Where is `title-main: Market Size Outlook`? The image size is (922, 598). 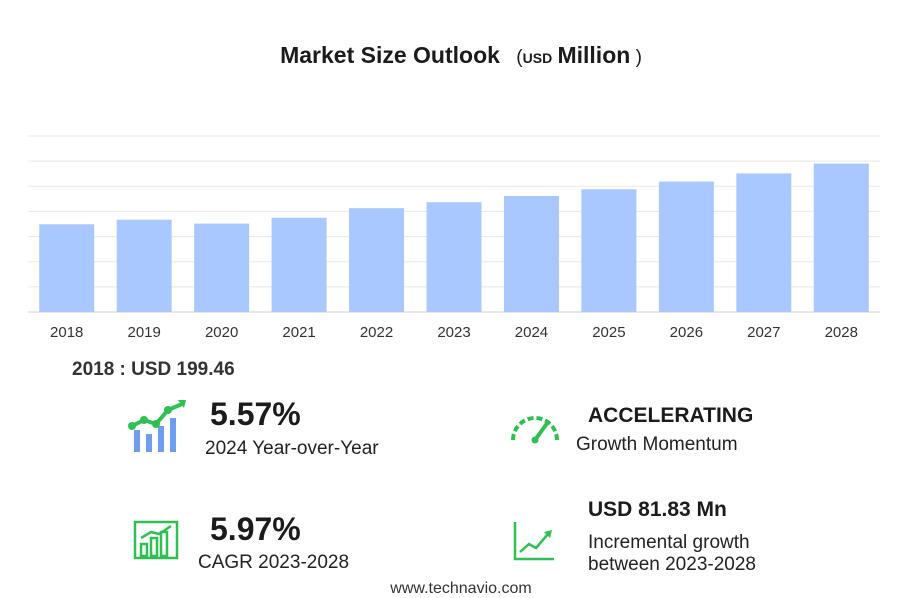
title-main: Market Size Outlook is located at coordinates (390, 55).